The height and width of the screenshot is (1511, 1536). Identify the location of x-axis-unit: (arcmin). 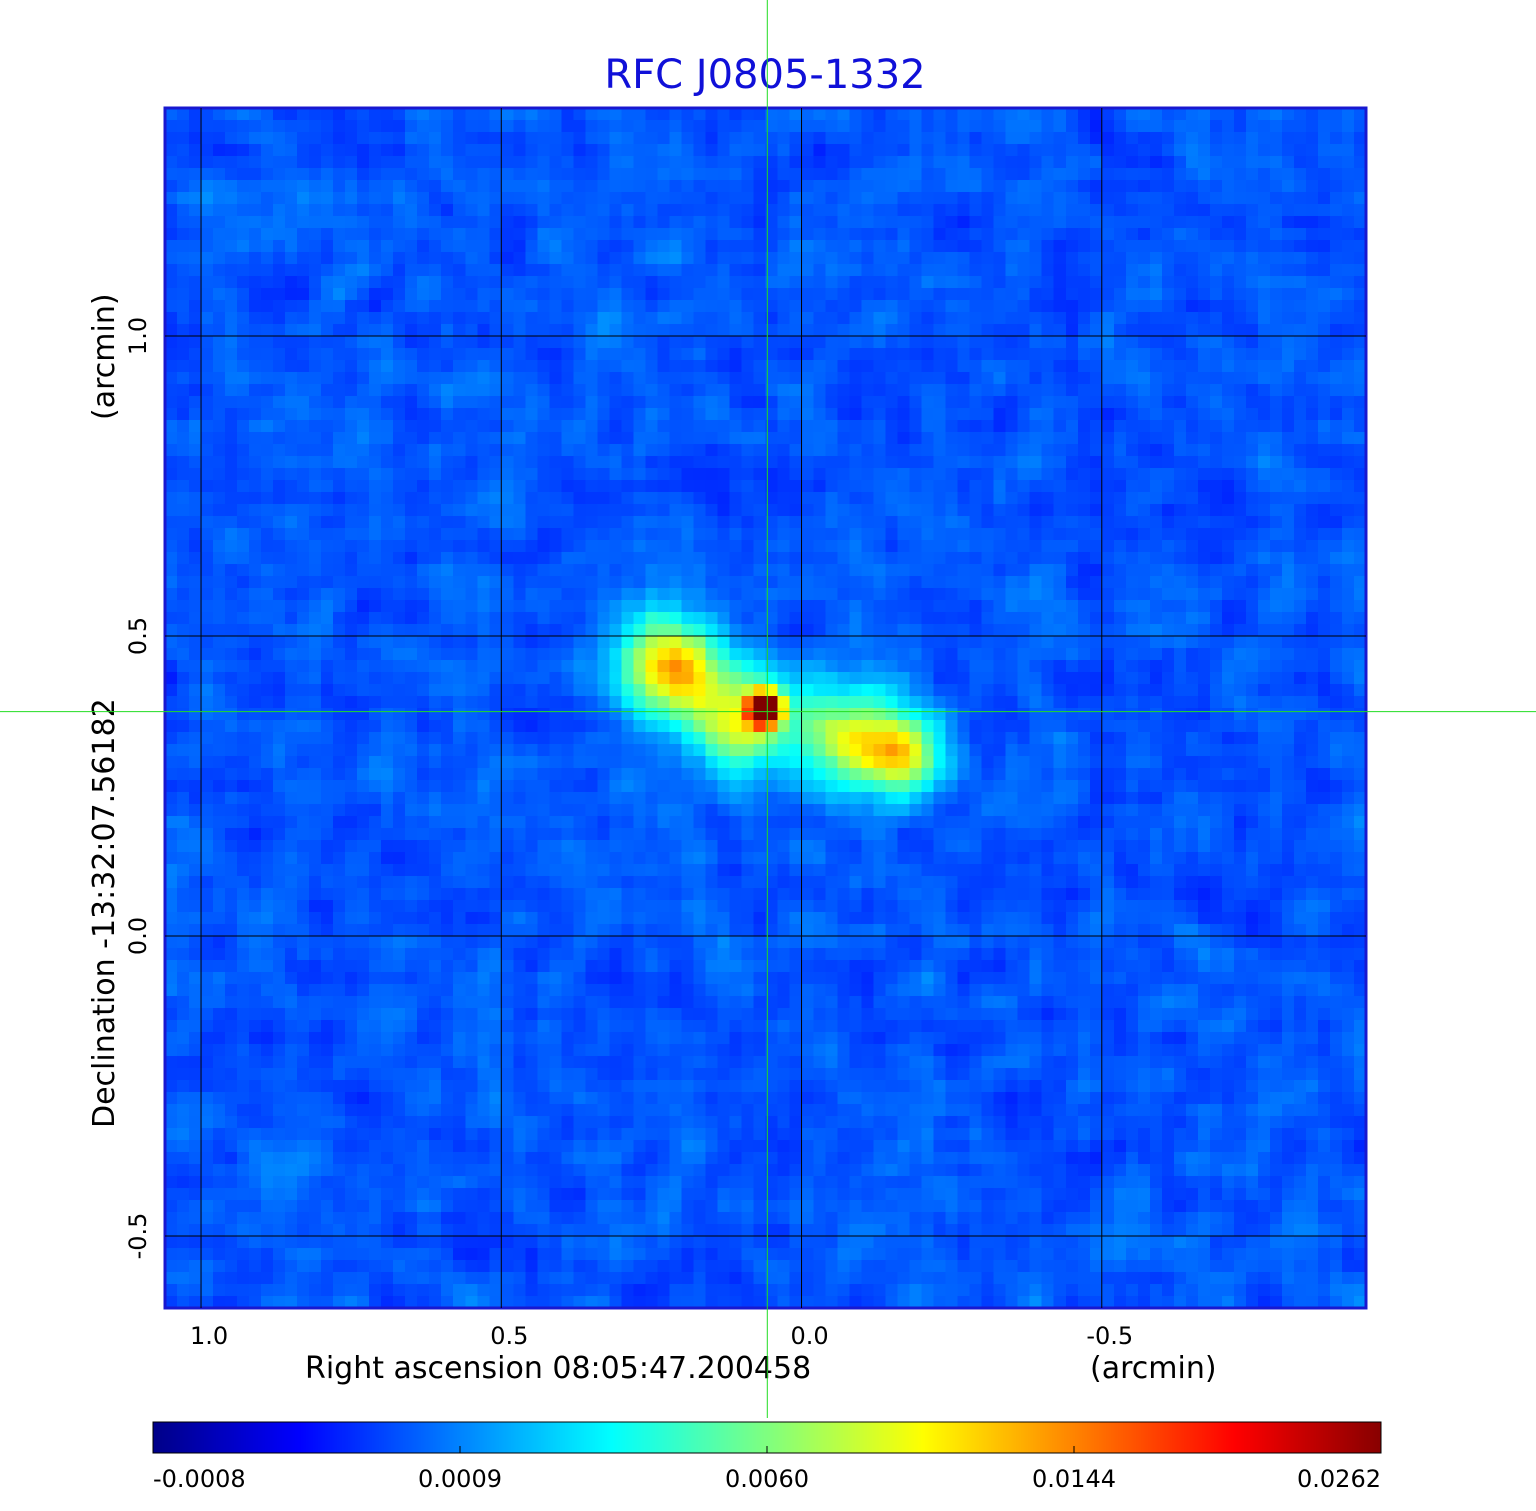
(1153, 1368).